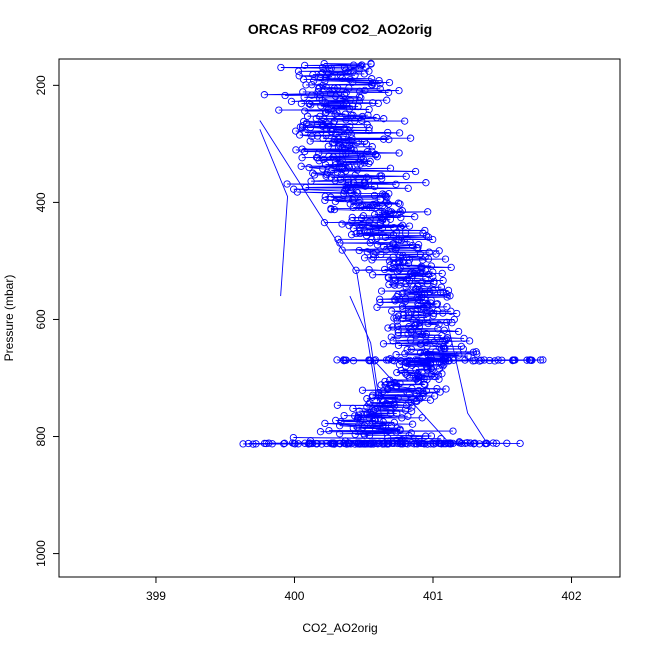  Describe the element at coordinates (41, 436) in the screenshot. I see `y-tick-label: 800` at that location.